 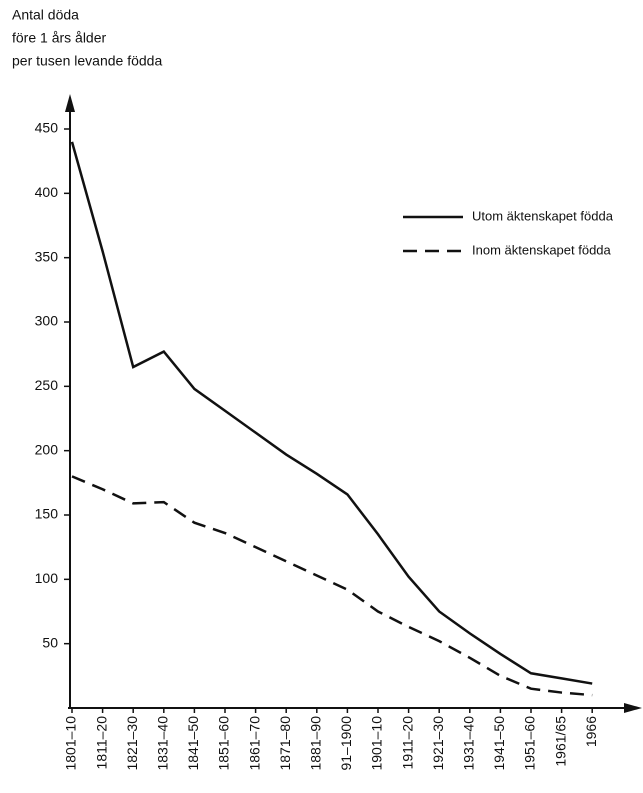 What do you see at coordinates (633, 708) in the screenshot?
I see `x-axis-arrow` at bounding box center [633, 708].